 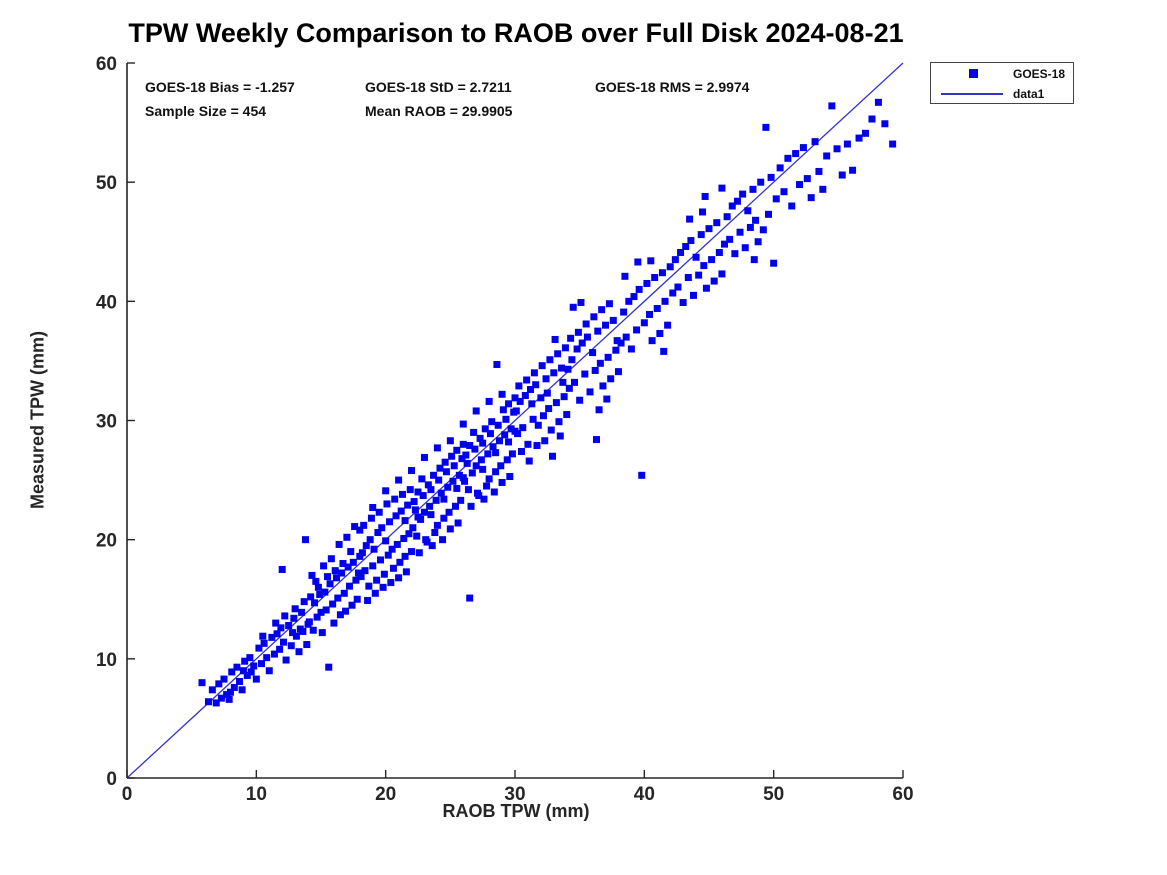 I want to click on legend-marker-square-icon, so click(x=973, y=73).